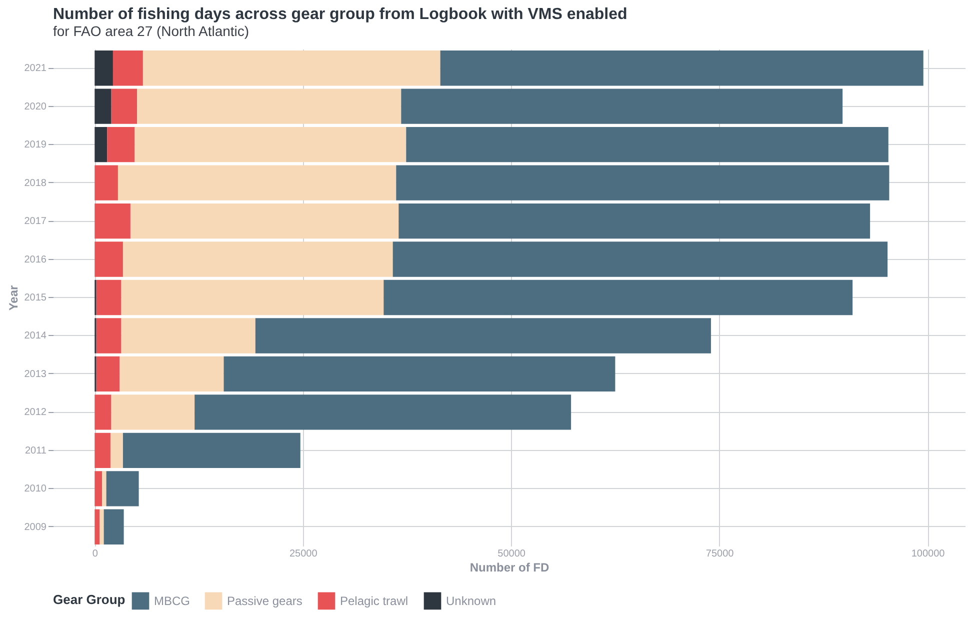  Describe the element at coordinates (35, 106) in the screenshot. I see `y-tick-label: 2020` at that location.